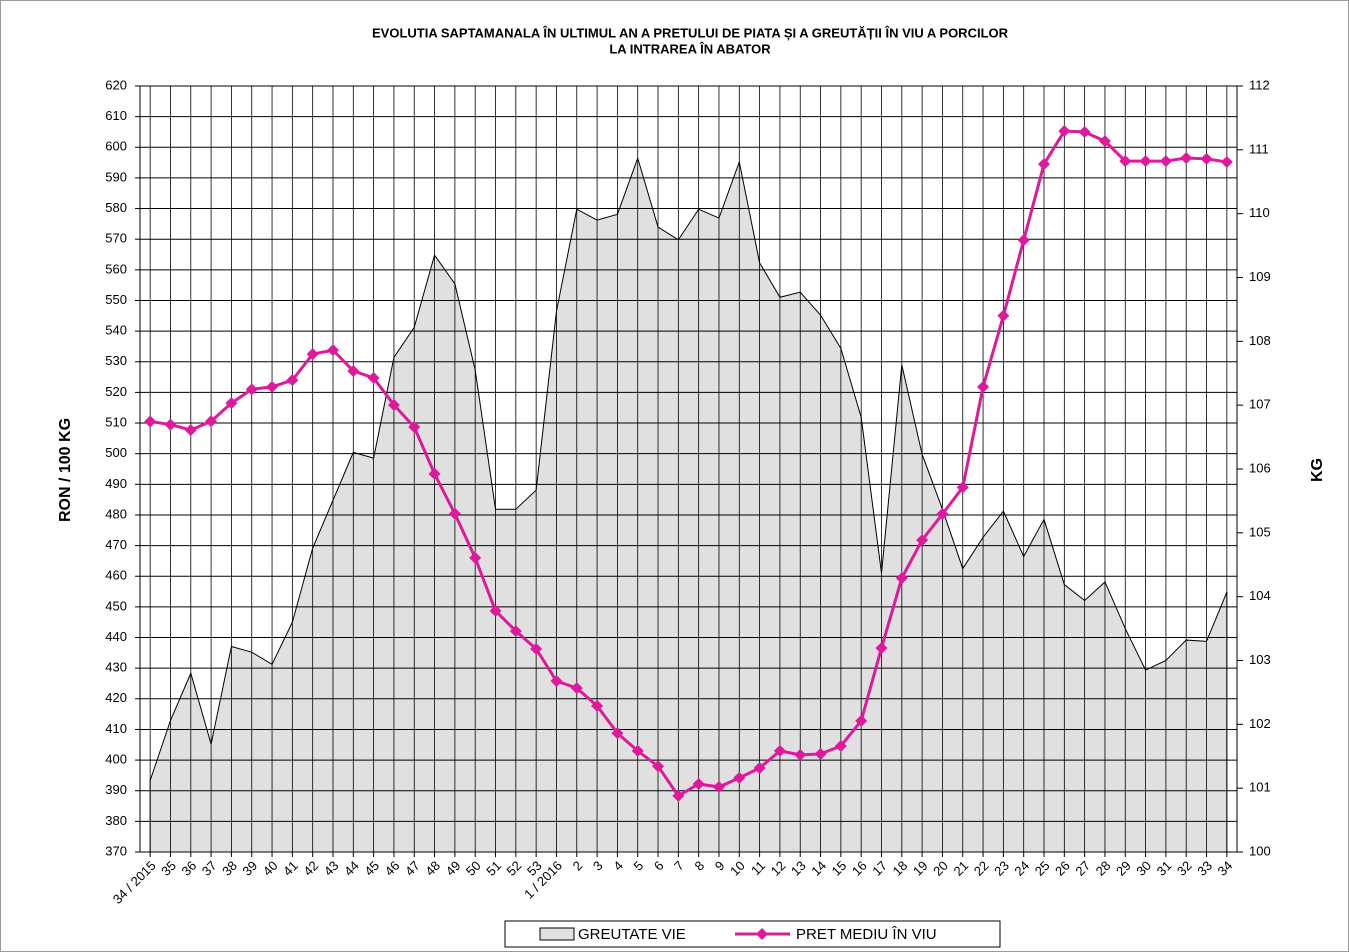 This screenshot has width=1349, height=952. Describe the element at coordinates (116, 605) in the screenshot. I see `y-tick-label: 450` at that location.